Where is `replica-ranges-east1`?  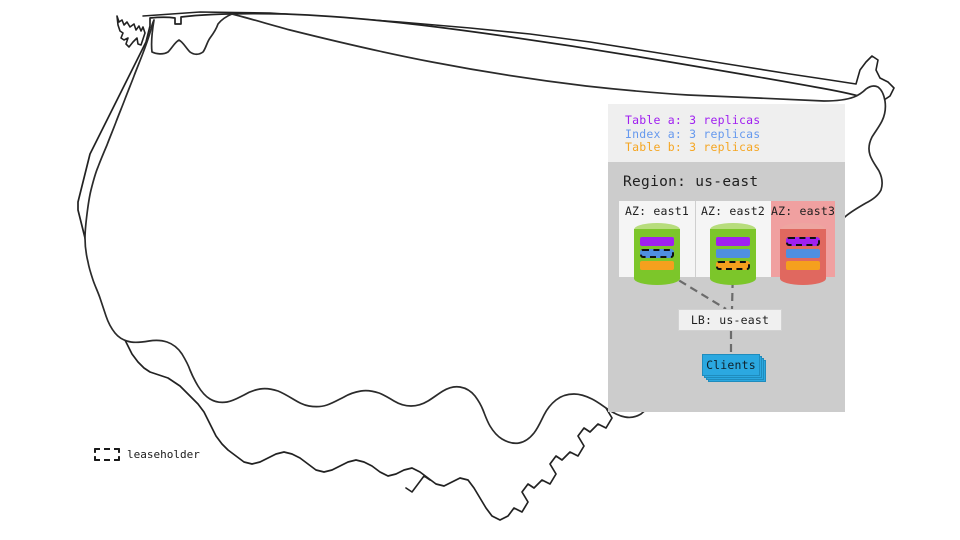 replica-ranges-east1 is located at coordinates (657, 256).